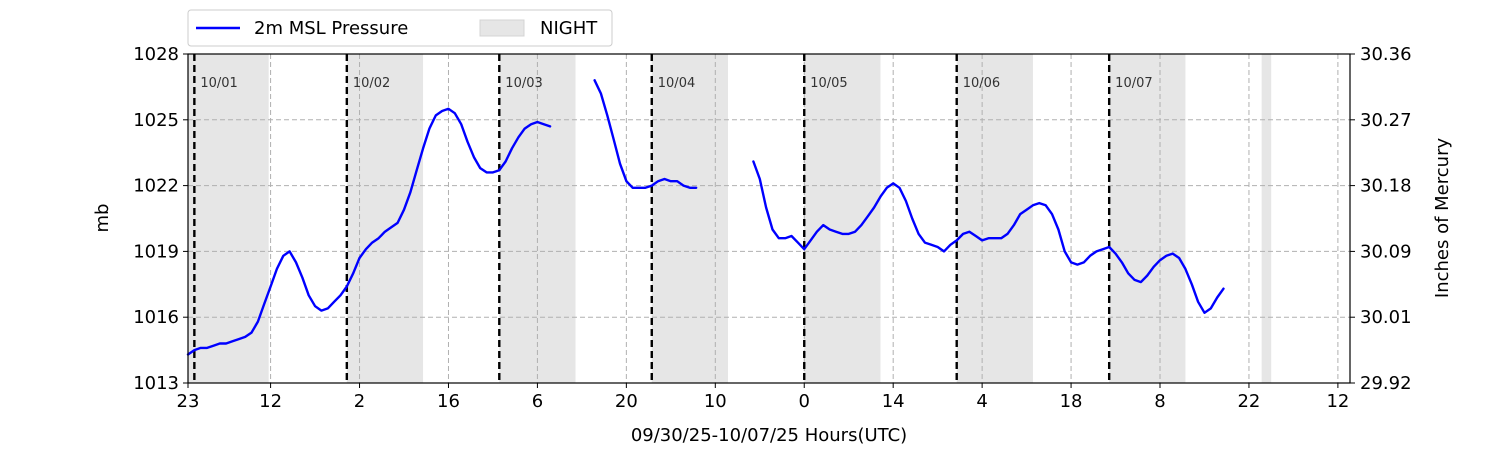 This screenshot has width=1500, height=454. I want to click on x-tick-label: 23, so click(188, 401).